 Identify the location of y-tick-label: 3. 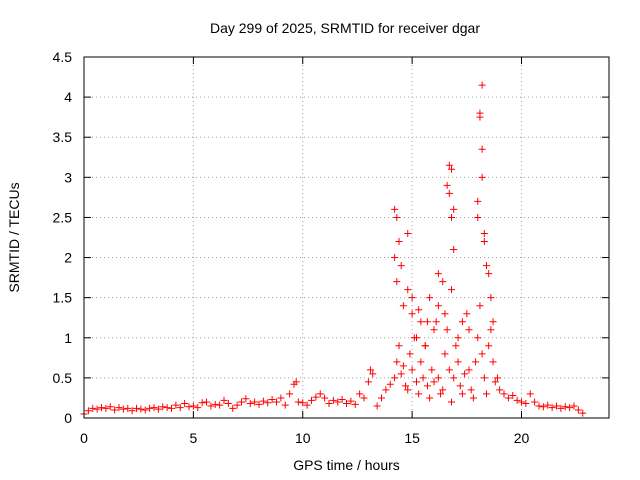
(68, 177).